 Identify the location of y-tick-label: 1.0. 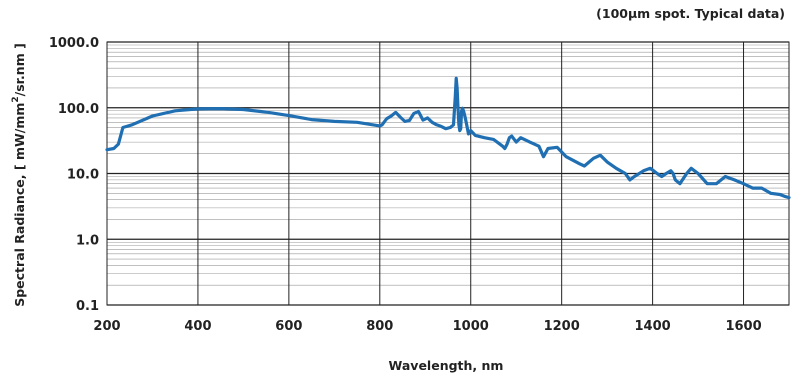
(87, 240).